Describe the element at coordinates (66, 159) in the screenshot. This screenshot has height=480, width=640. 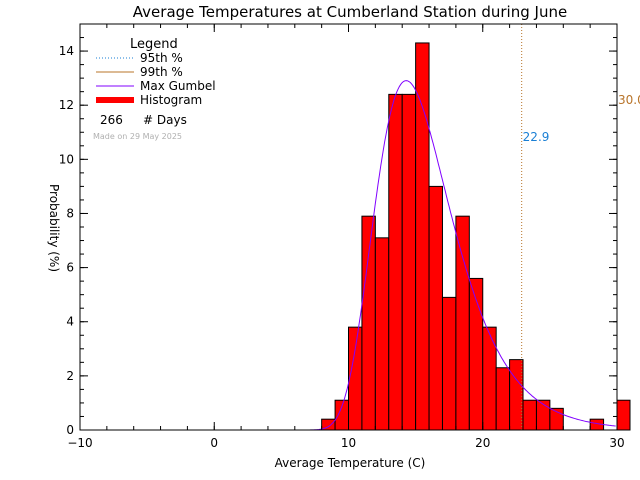
I see `y-tick-label: 10` at that location.